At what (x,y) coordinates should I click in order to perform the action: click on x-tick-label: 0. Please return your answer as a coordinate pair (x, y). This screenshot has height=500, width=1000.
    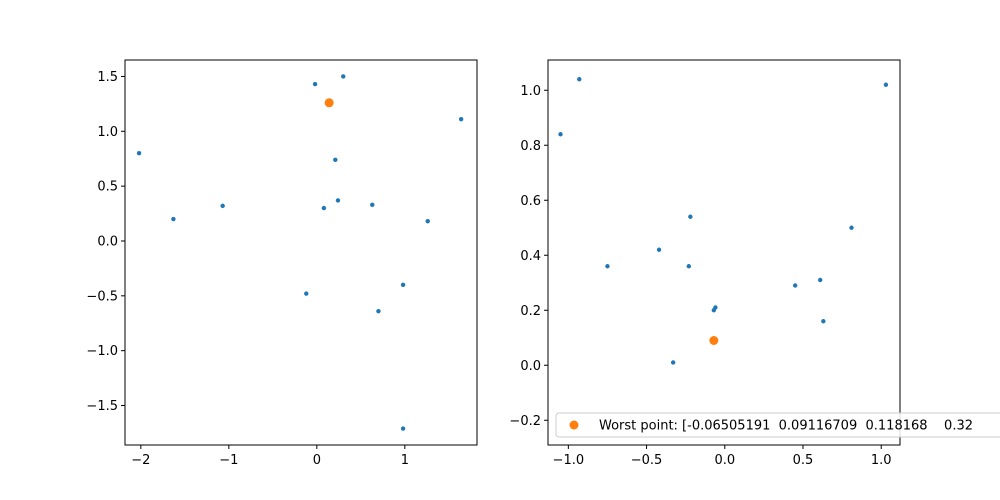
    Looking at the image, I should click on (317, 460).